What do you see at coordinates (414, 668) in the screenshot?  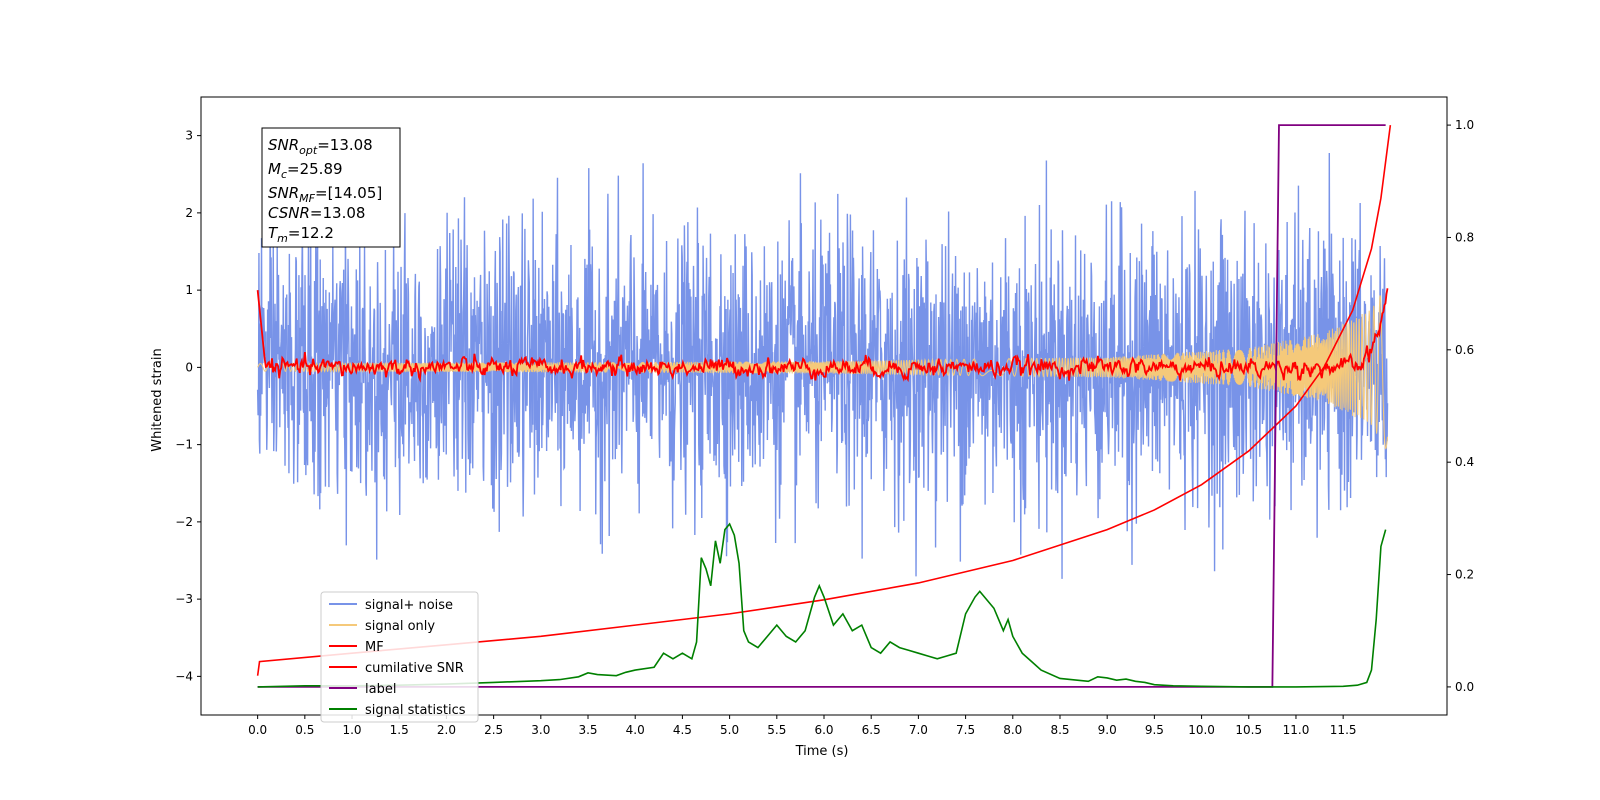 I see `legend-label-cumulative-snr: cumilative SNR` at bounding box center [414, 668].